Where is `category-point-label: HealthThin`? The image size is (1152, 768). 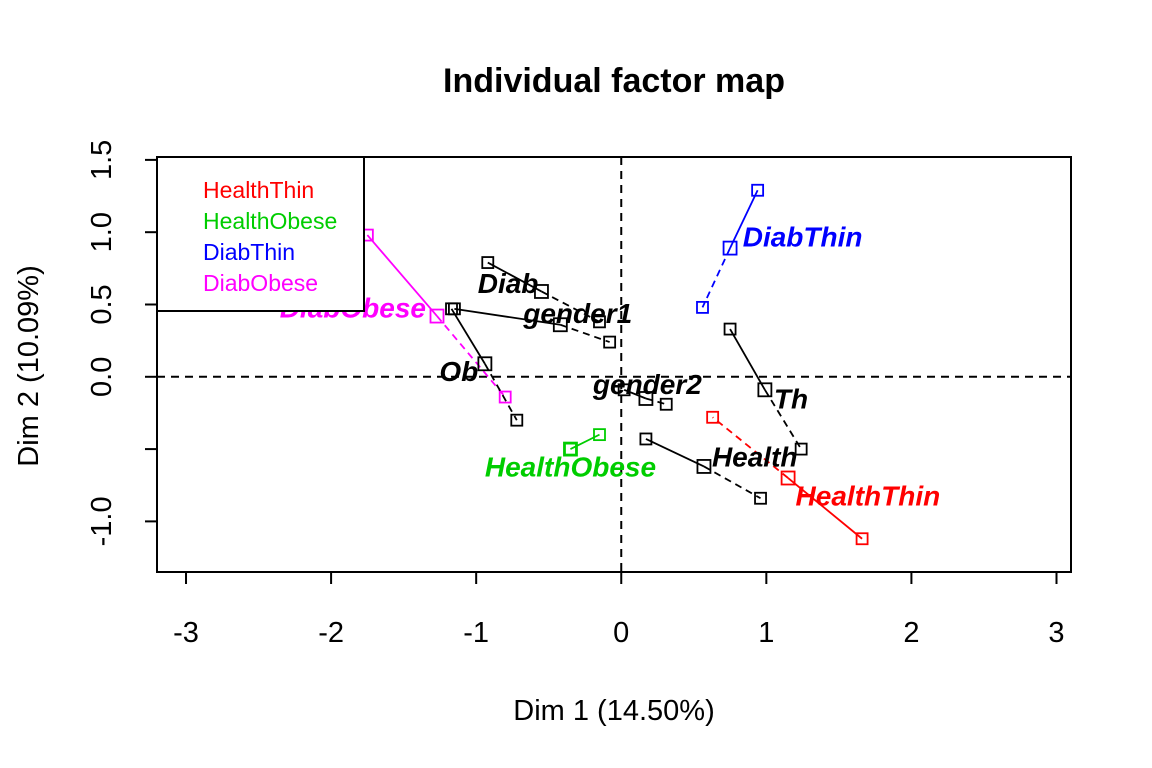
category-point-label: HealthThin is located at coordinates (868, 495).